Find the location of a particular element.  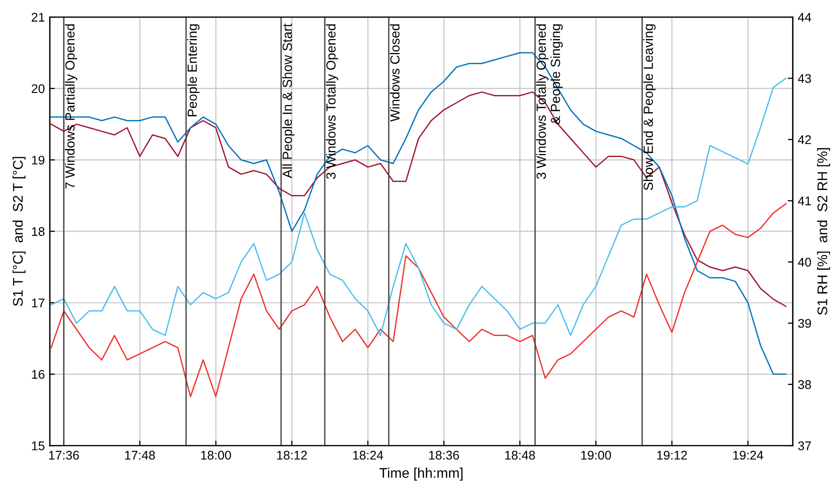

ref-line-label: 3 Windows Totally Opened is located at coordinates (332, 101).